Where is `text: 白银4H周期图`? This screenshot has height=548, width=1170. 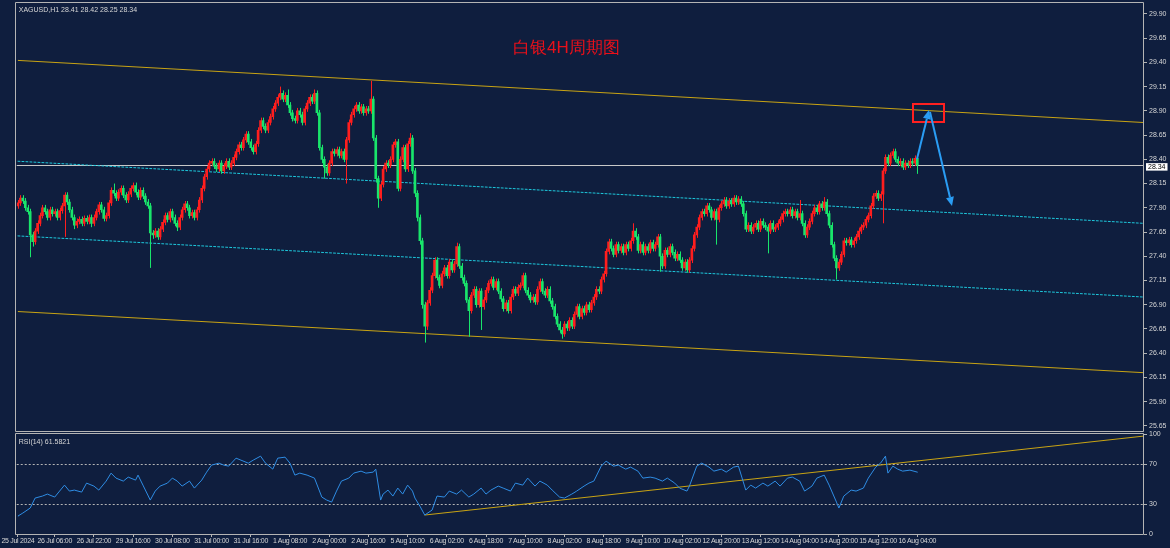
text: 白银4H周期图 is located at coordinates (566, 48).